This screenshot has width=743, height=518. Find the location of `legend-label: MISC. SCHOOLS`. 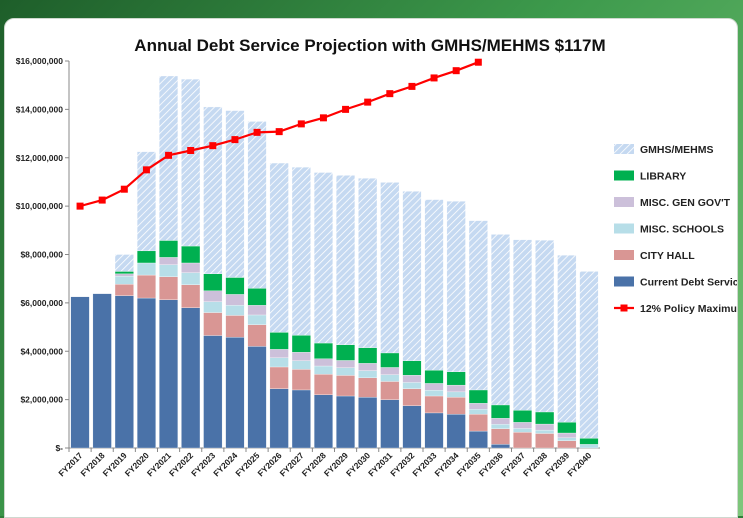

legend-label: MISC. SCHOOLS is located at coordinates (682, 230).